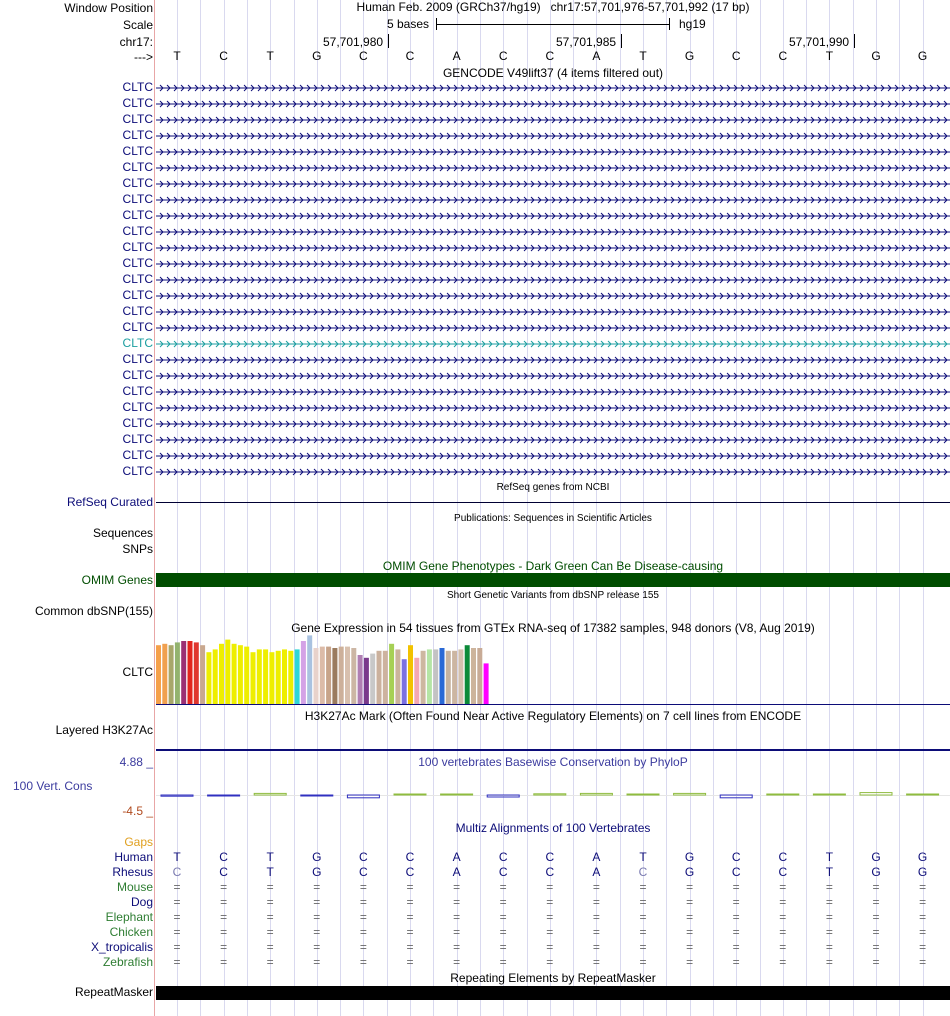  Describe the element at coordinates (553, 993) in the screenshot. I see `repeatmasker-bar` at that location.